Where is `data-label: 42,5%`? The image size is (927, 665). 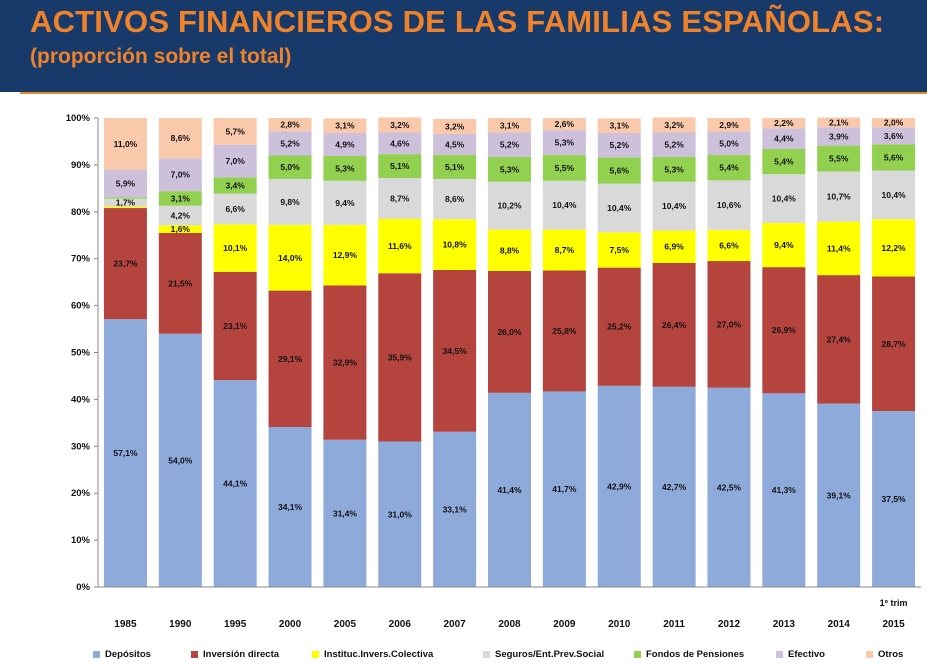 data-label: 42,5% is located at coordinates (729, 487).